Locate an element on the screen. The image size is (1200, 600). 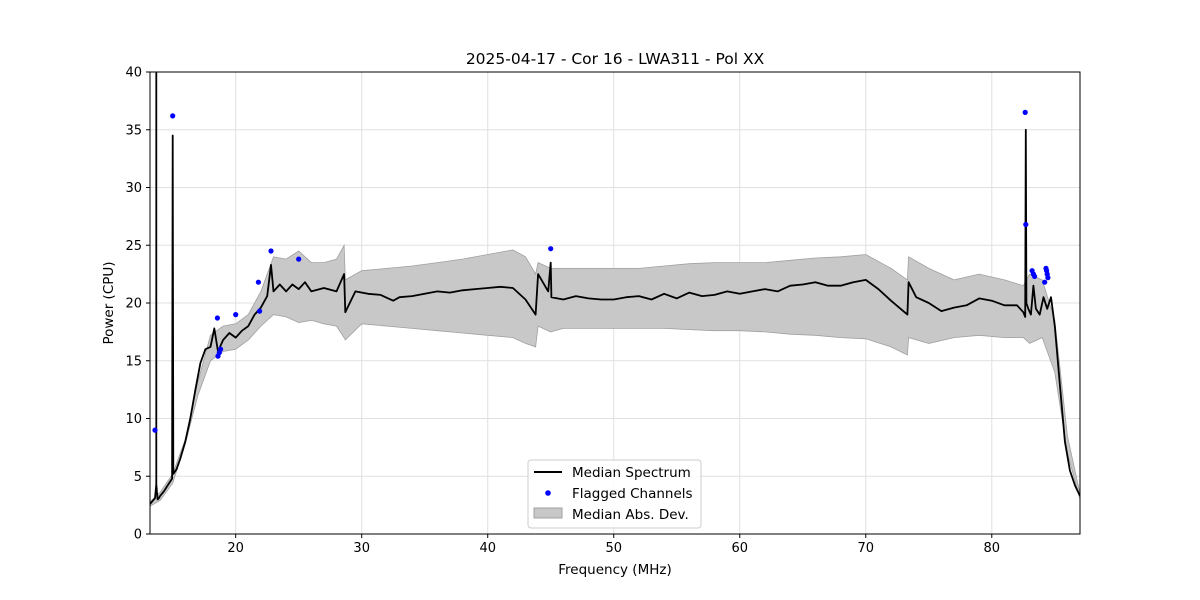
legend-box is located at coordinates (614, 494).